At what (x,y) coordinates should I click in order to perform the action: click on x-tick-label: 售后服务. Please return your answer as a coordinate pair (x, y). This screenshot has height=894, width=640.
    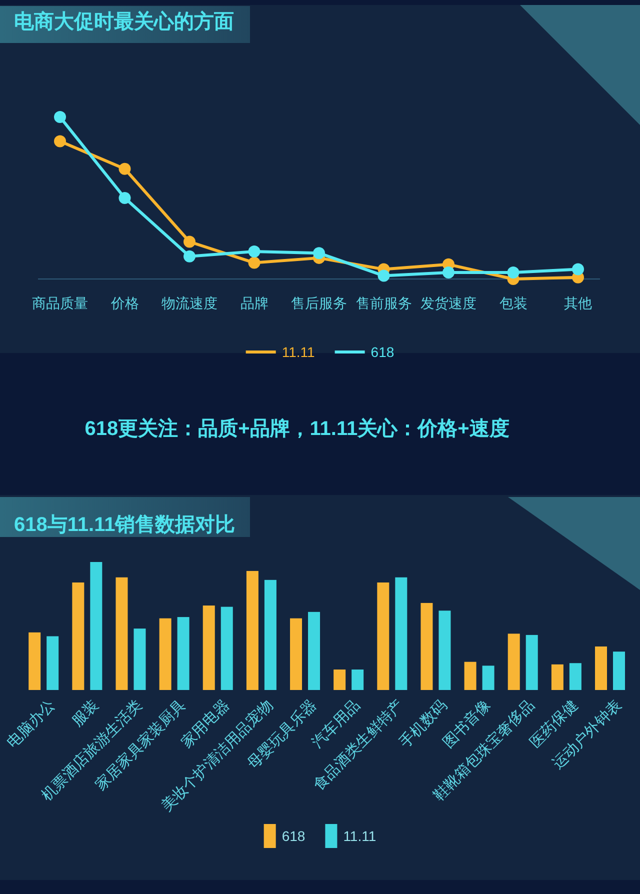
    Looking at the image, I should click on (319, 303).